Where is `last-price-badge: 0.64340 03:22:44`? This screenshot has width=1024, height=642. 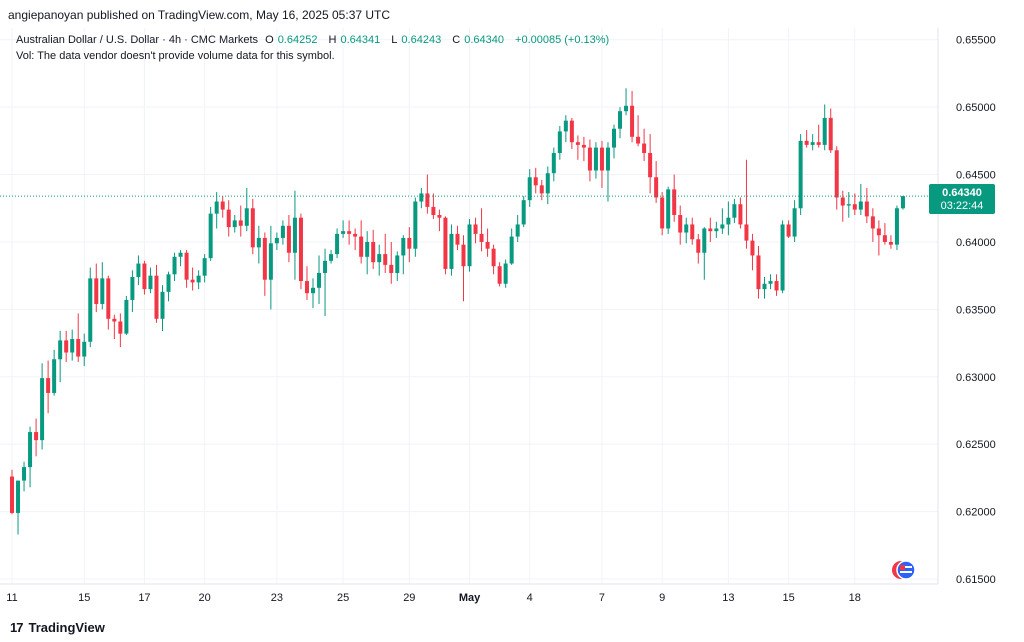 last-price-badge: 0.64340 03:22:44 is located at coordinates (962, 199).